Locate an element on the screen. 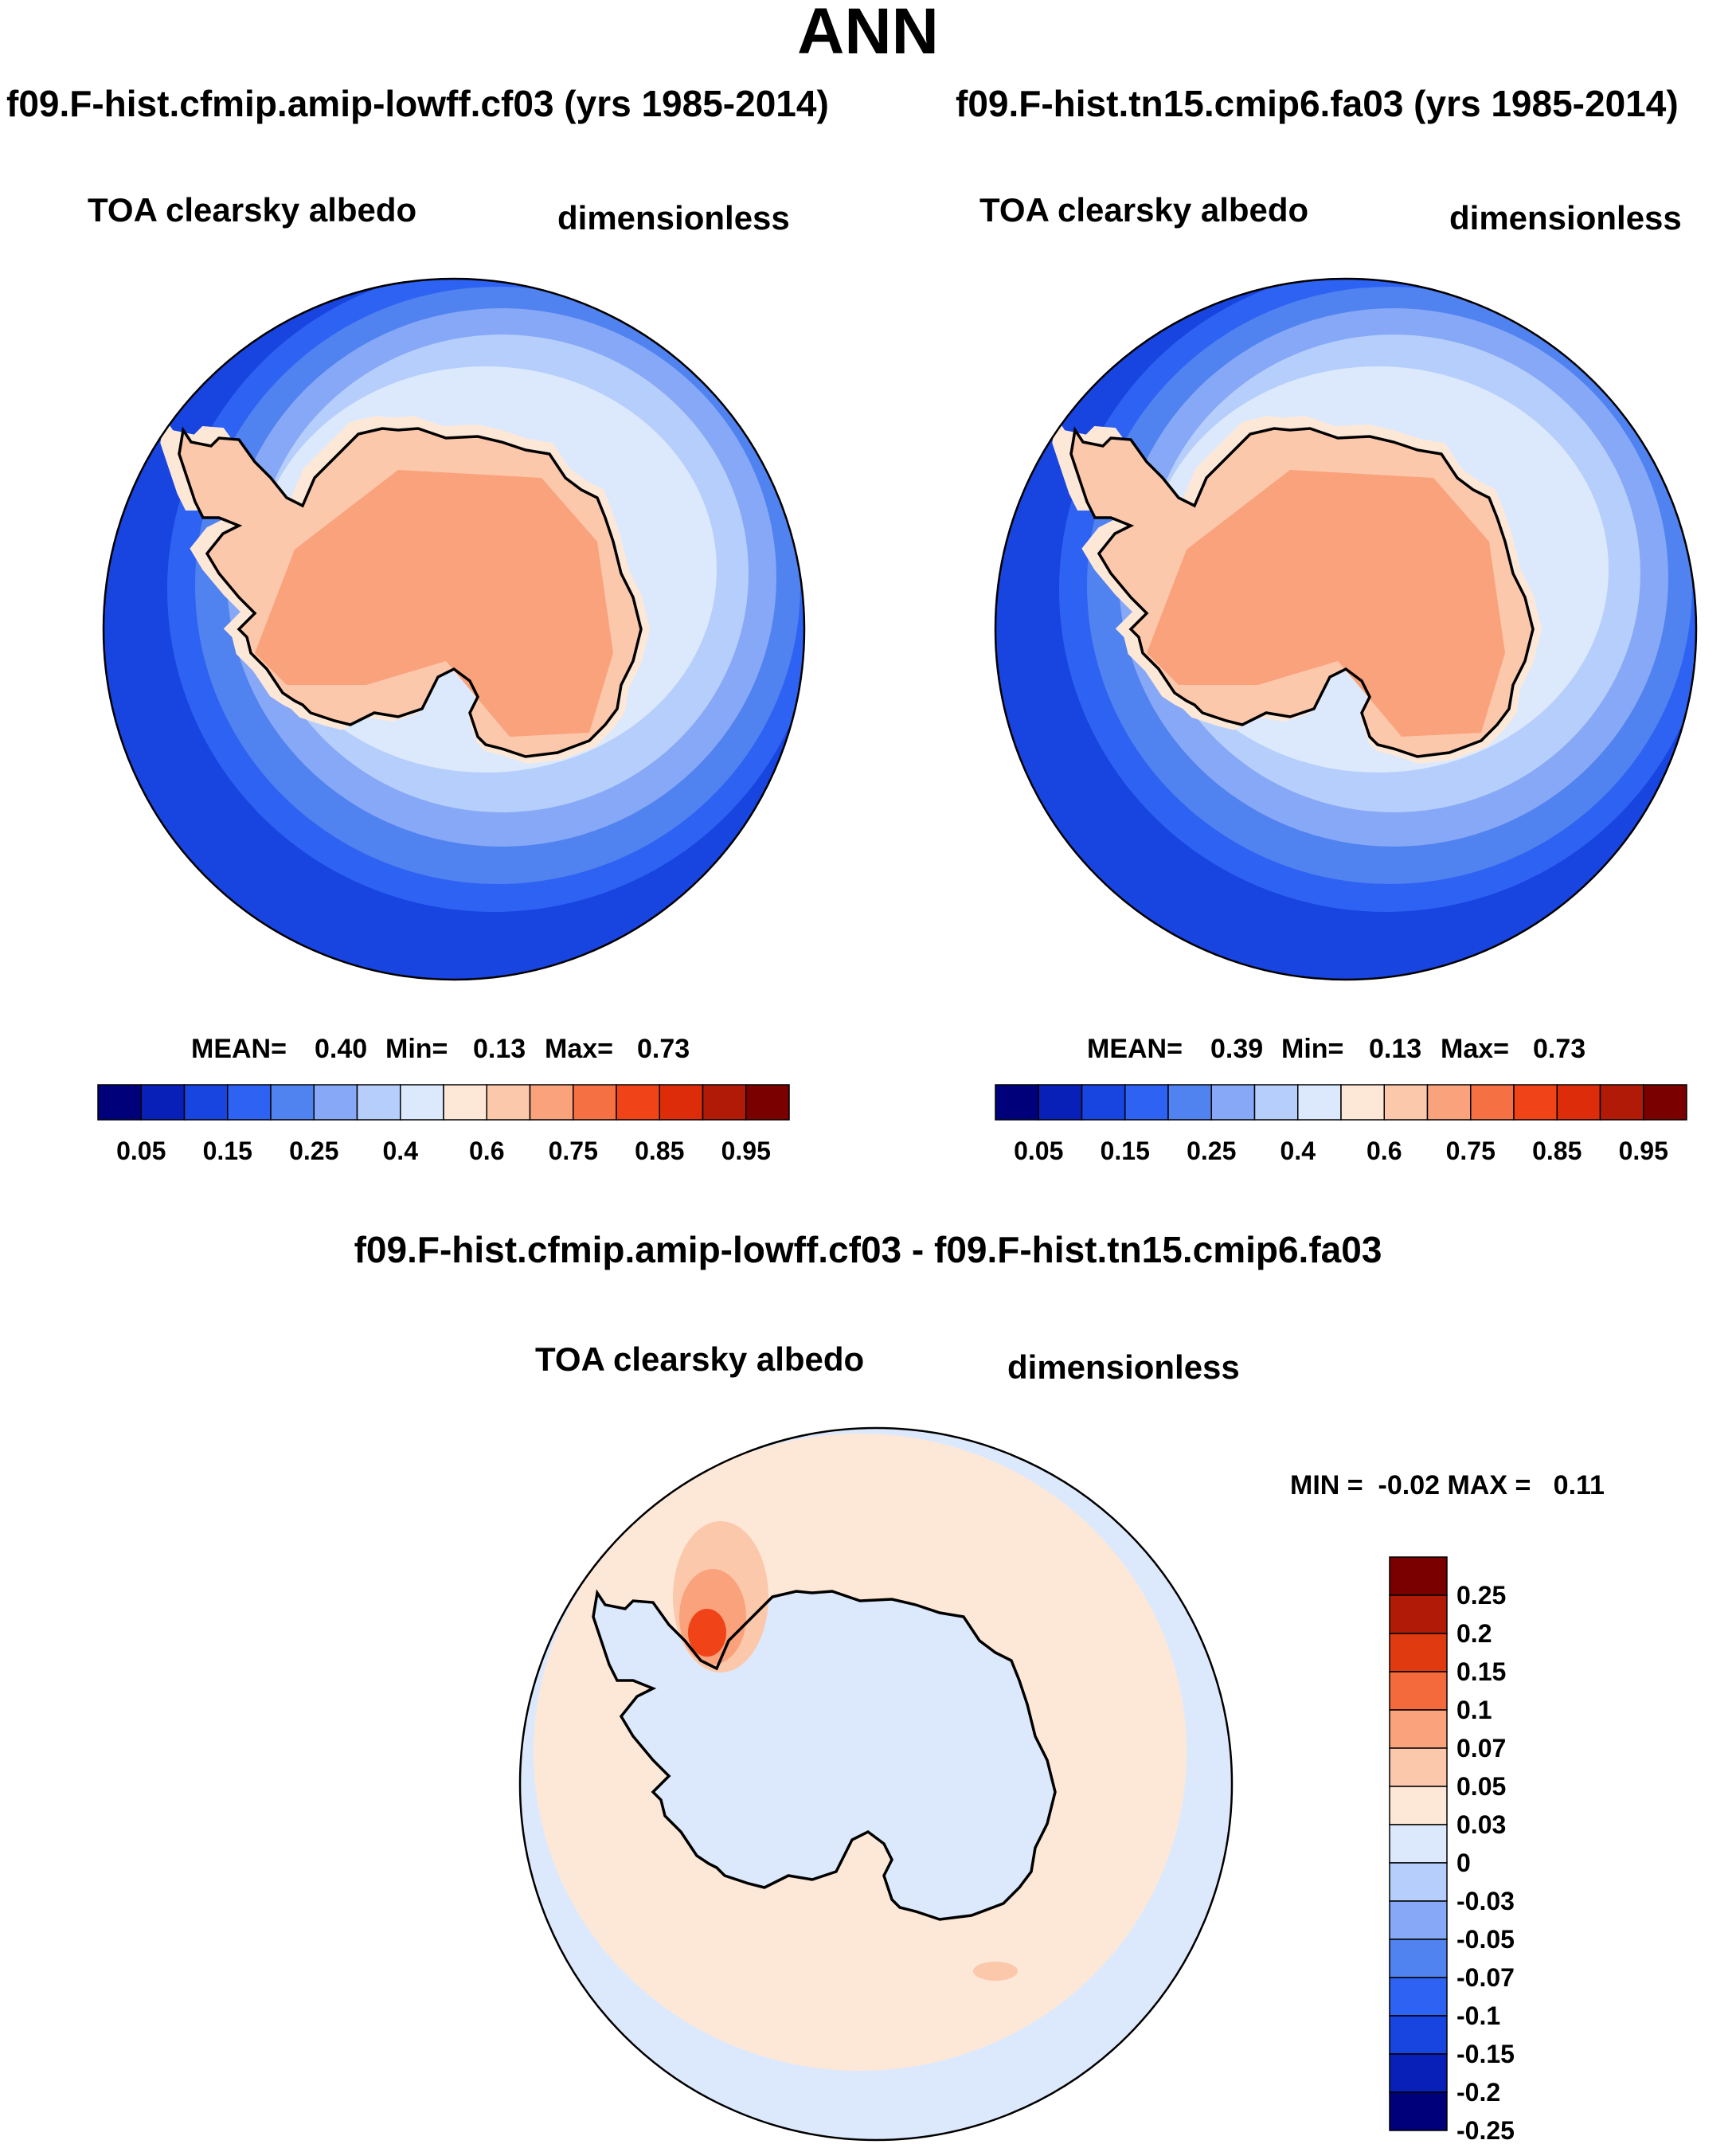  left-min-label: Min= is located at coordinates (416, 1049).